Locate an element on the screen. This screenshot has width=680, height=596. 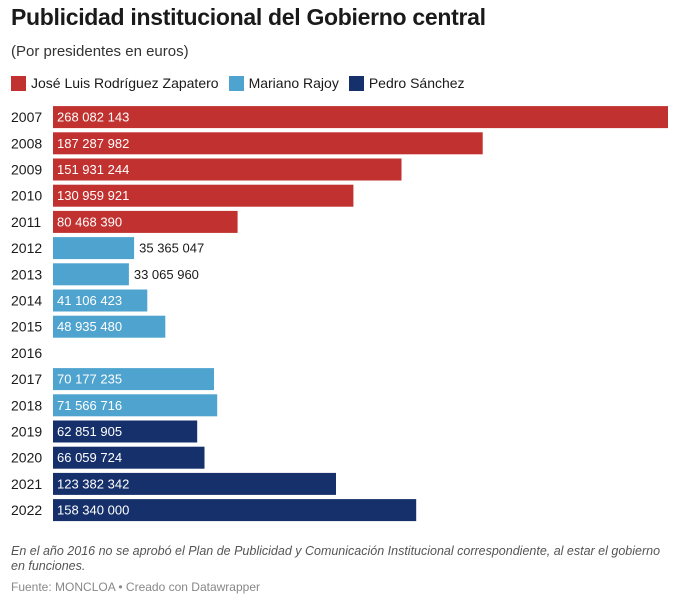
legend-item-zapatero: José Luis Rodríguez Zapatero is located at coordinates (115, 83).